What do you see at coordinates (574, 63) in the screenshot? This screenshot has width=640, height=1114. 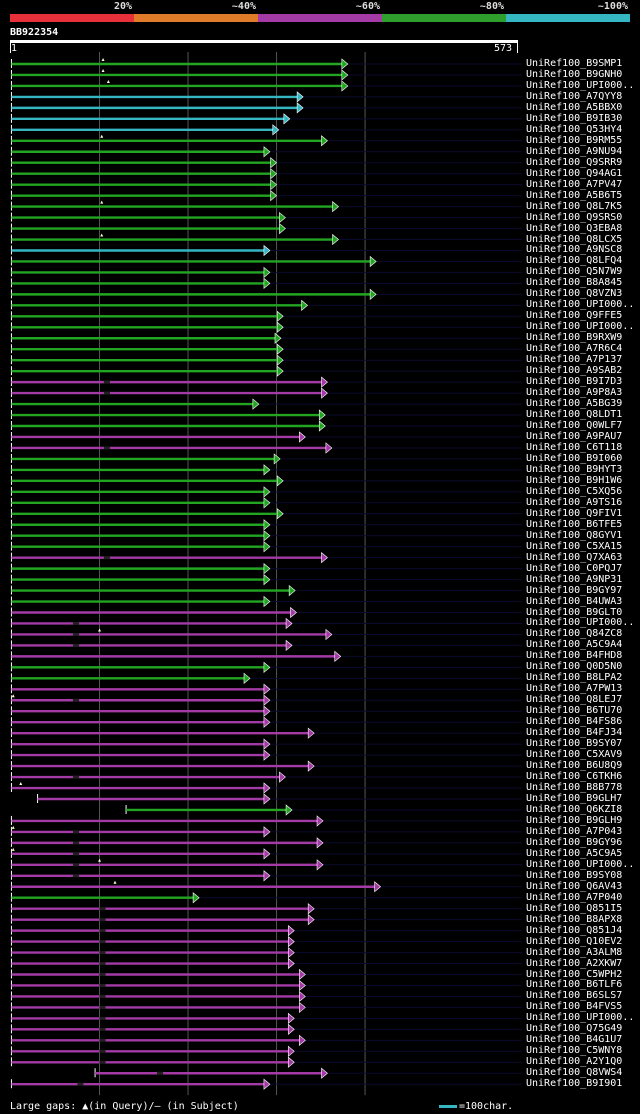 I see `hit-label: UniRef100_B9SMP1` at bounding box center [574, 63].